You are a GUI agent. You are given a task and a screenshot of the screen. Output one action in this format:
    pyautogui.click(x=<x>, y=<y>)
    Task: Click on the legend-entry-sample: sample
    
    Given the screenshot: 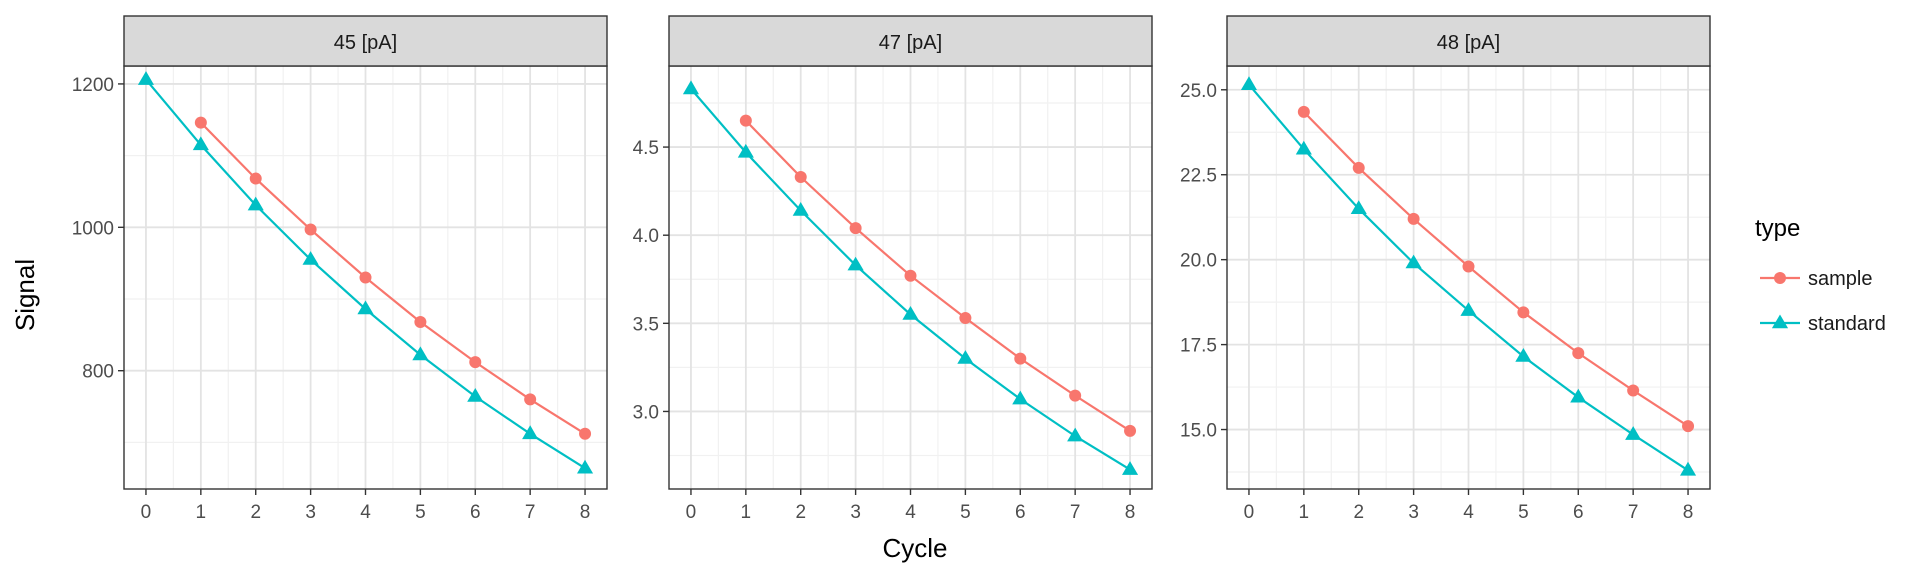 What is the action you would take?
    pyautogui.click(x=1816, y=279)
    